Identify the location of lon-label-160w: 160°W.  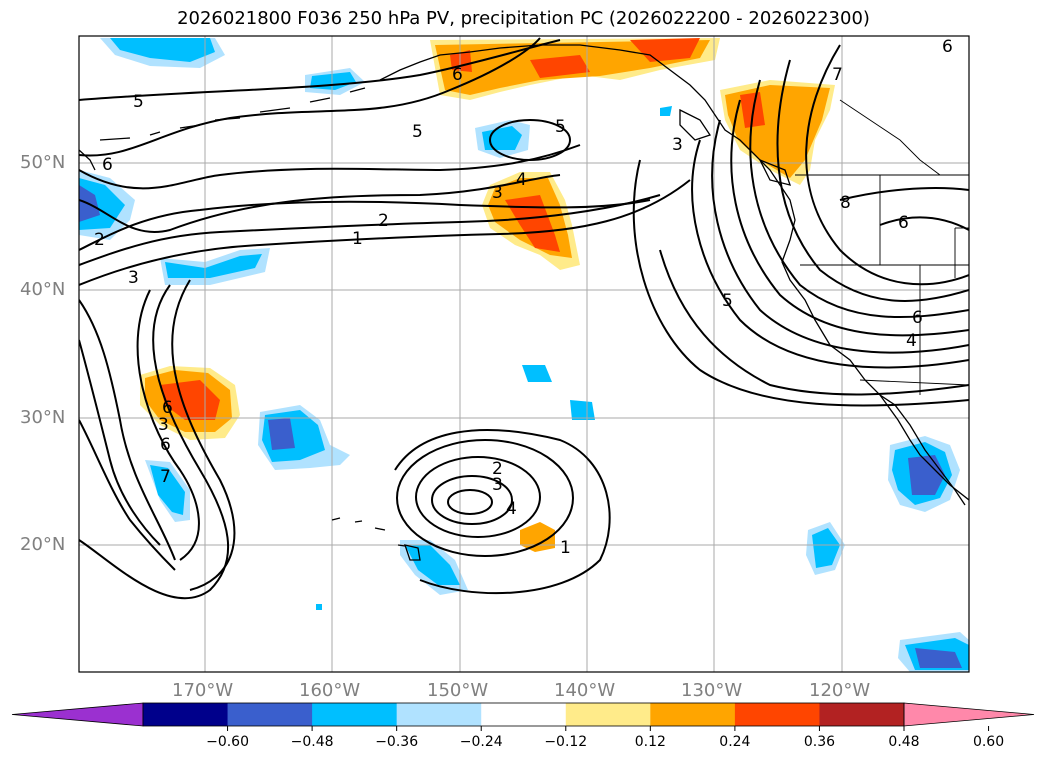
(330, 690).